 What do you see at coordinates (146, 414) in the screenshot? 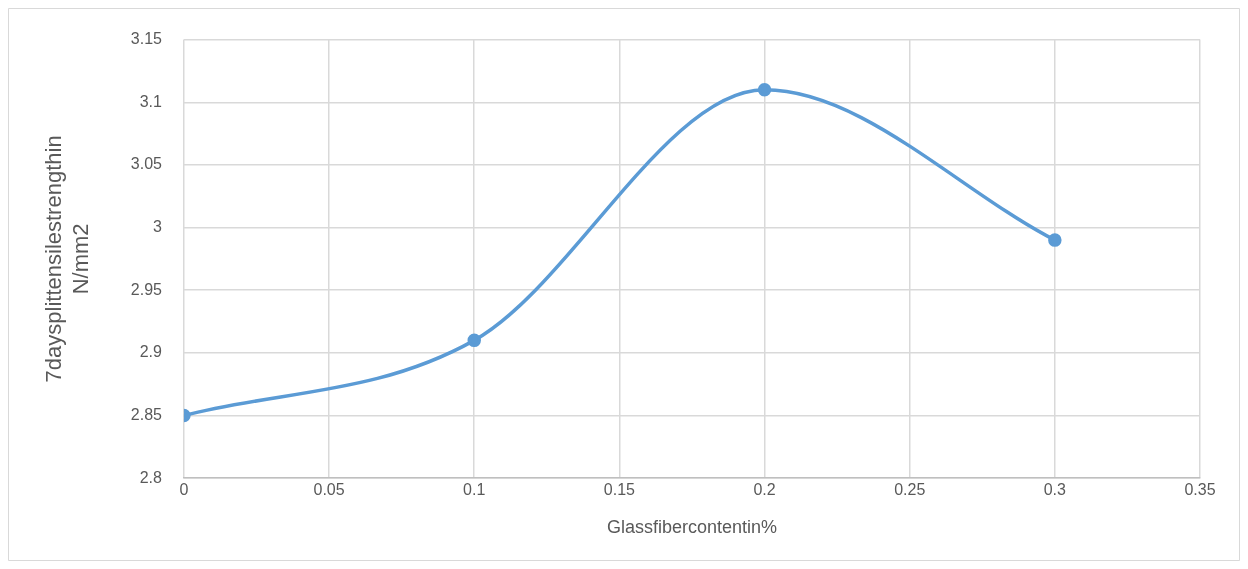
I see `y-tick-label: 2.85` at bounding box center [146, 414].